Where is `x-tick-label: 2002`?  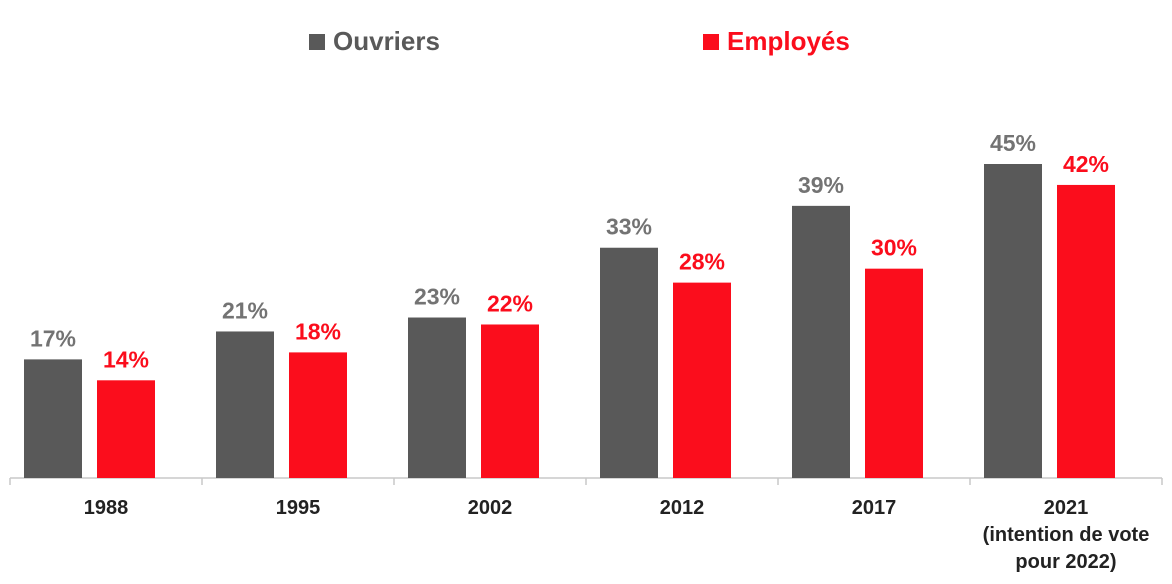 x-tick-label: 2002 is located at coordinates (490, 508).